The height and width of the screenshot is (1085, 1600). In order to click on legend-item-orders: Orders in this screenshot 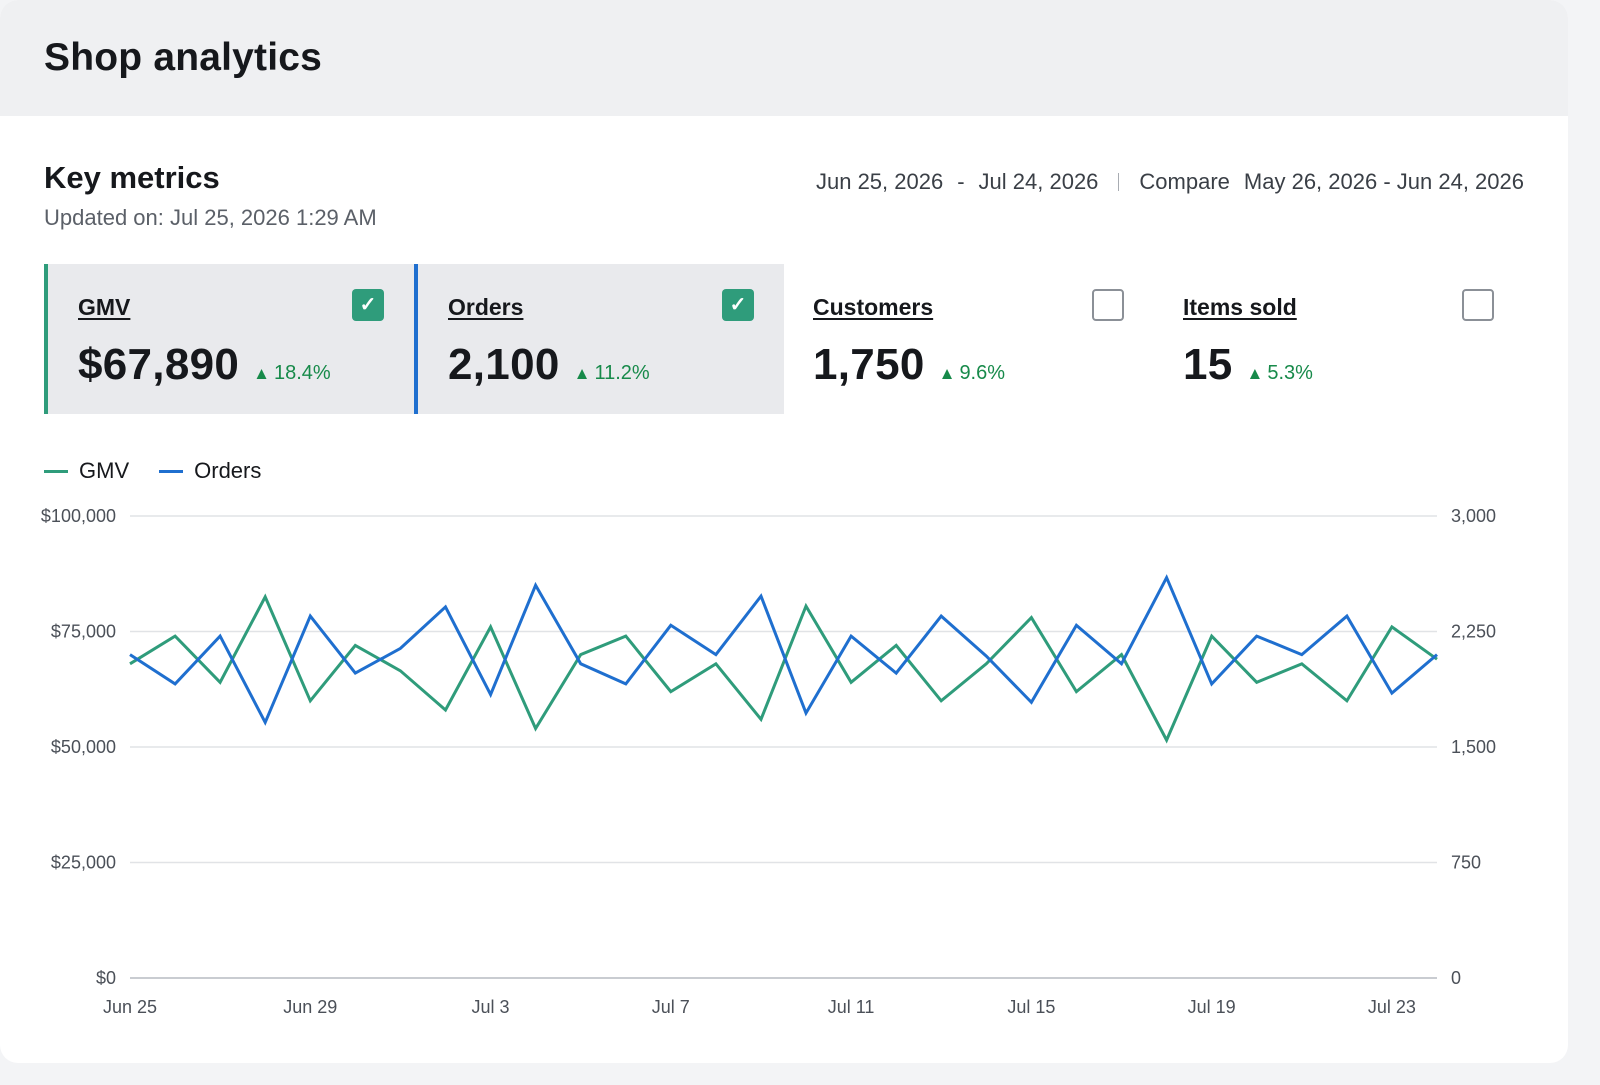, I will do `click(210, 471)`.